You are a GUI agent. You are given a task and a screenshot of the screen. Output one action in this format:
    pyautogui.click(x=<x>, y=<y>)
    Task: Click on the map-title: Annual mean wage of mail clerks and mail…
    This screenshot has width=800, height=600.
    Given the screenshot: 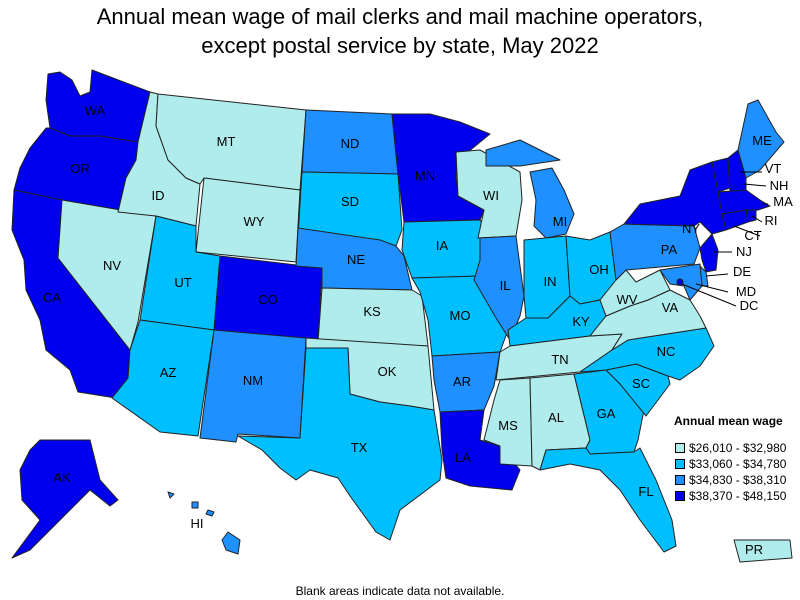 What is the action you would take?
    pyautogui.click(x=400, y=31)
    